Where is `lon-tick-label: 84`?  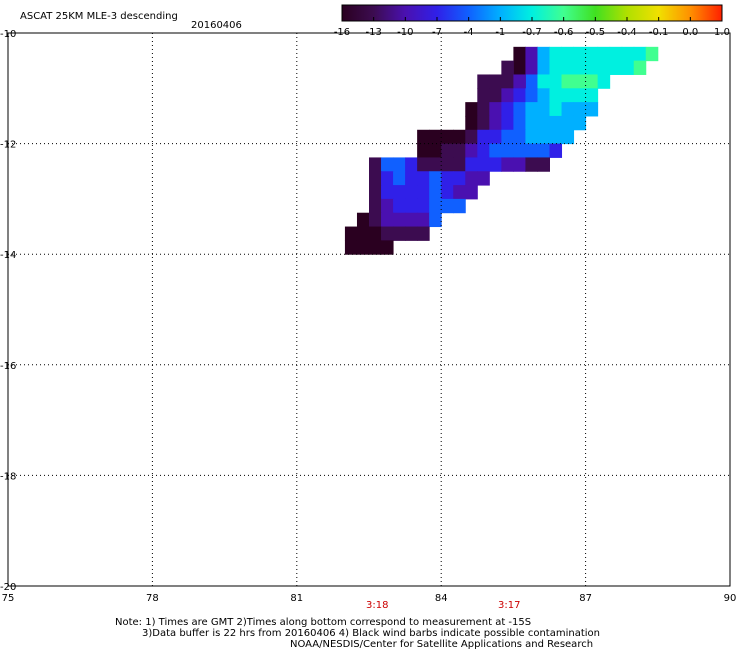 lon-tick-label: 84 is located at coordinates (441, 598).